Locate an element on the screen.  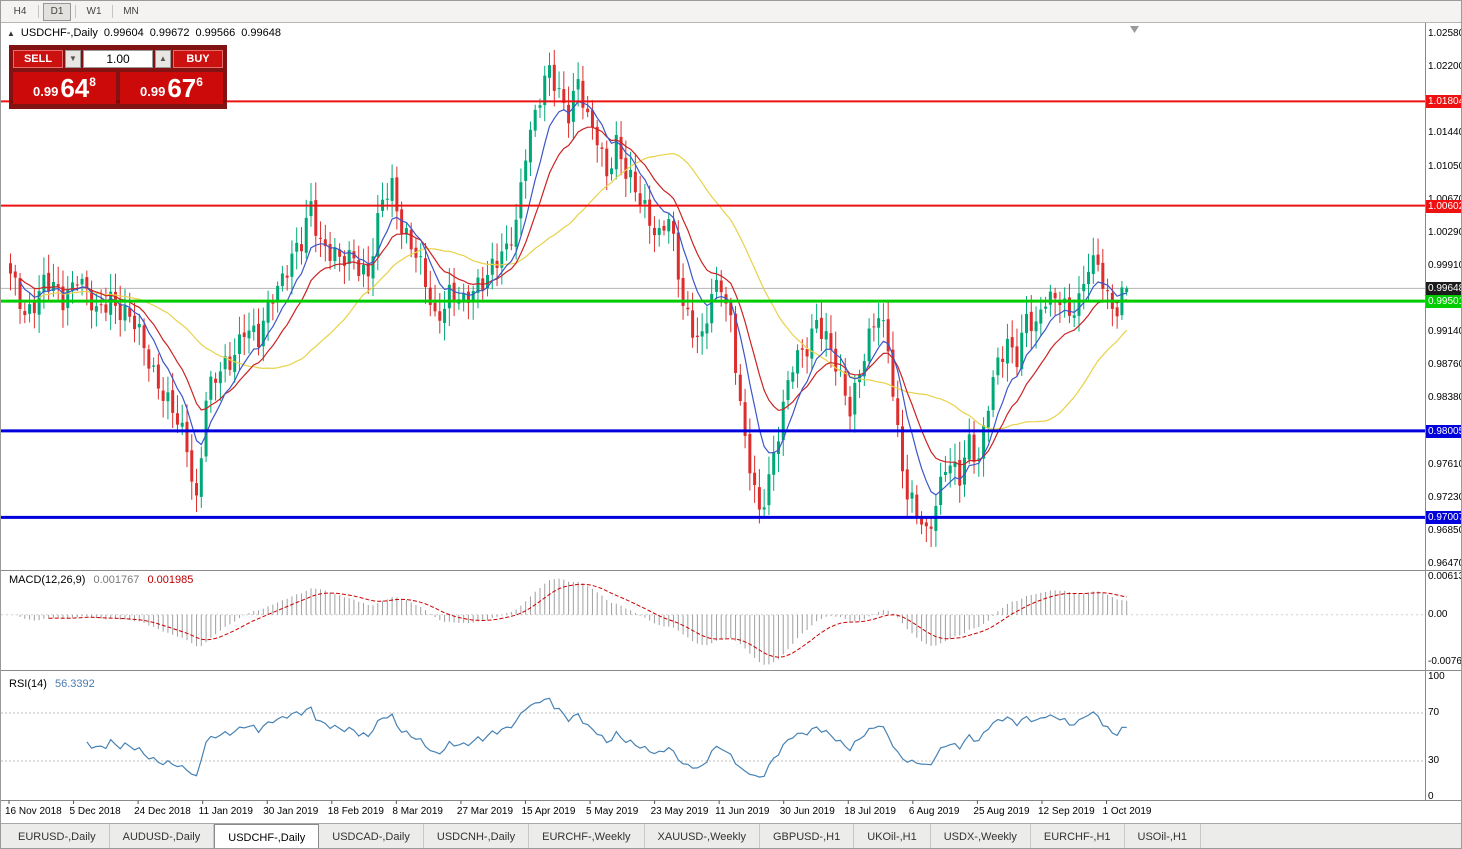
price-tick-label: 0.96850 is located at coordinates (1445, 530).